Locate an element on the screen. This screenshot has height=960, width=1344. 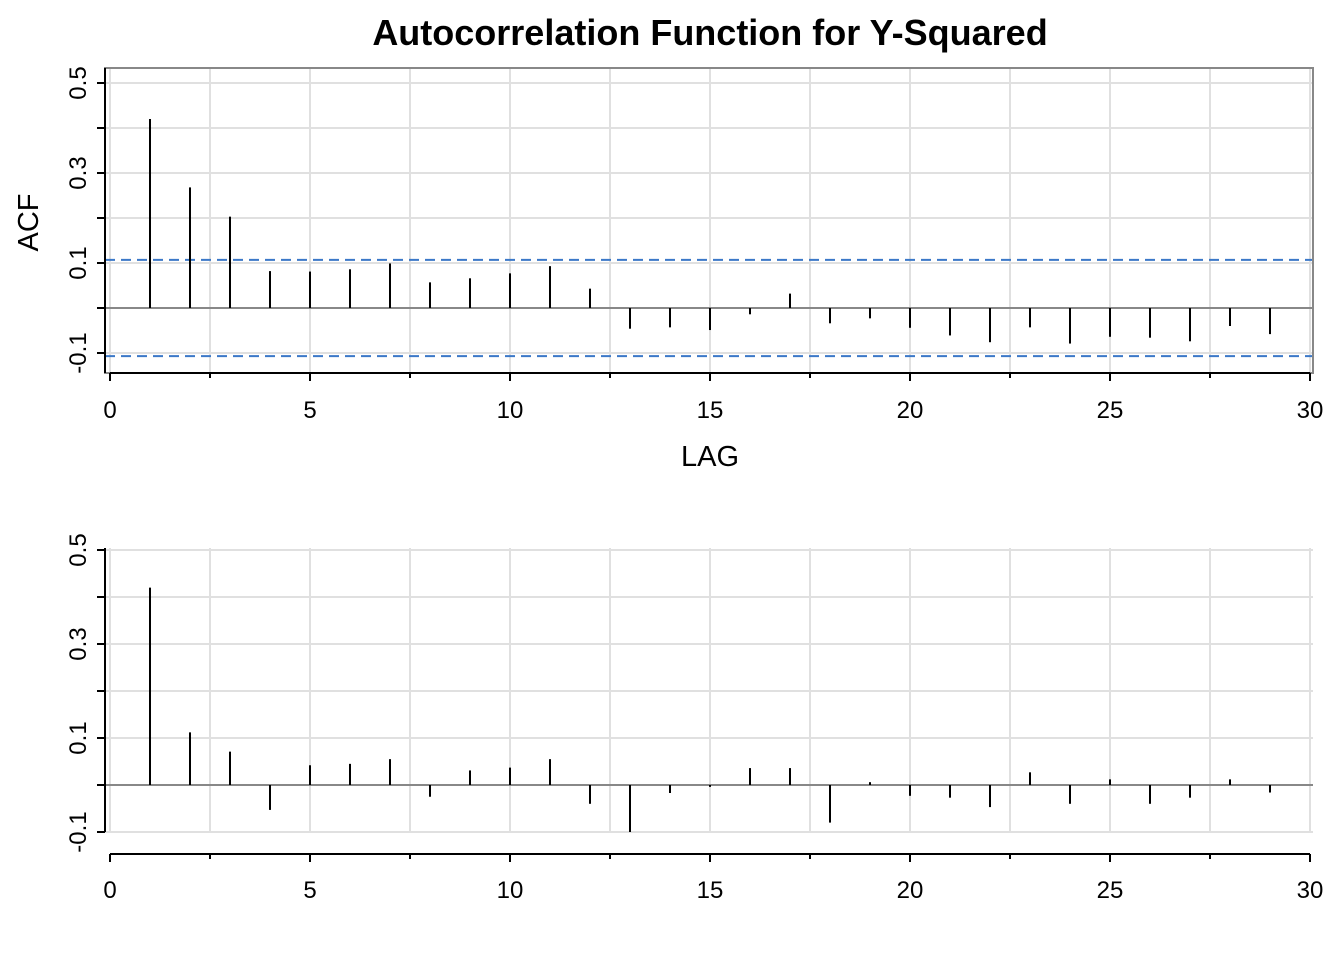
chart-title: Autocorrelation Function for Y-Squared is located at coordinates (710, 32).